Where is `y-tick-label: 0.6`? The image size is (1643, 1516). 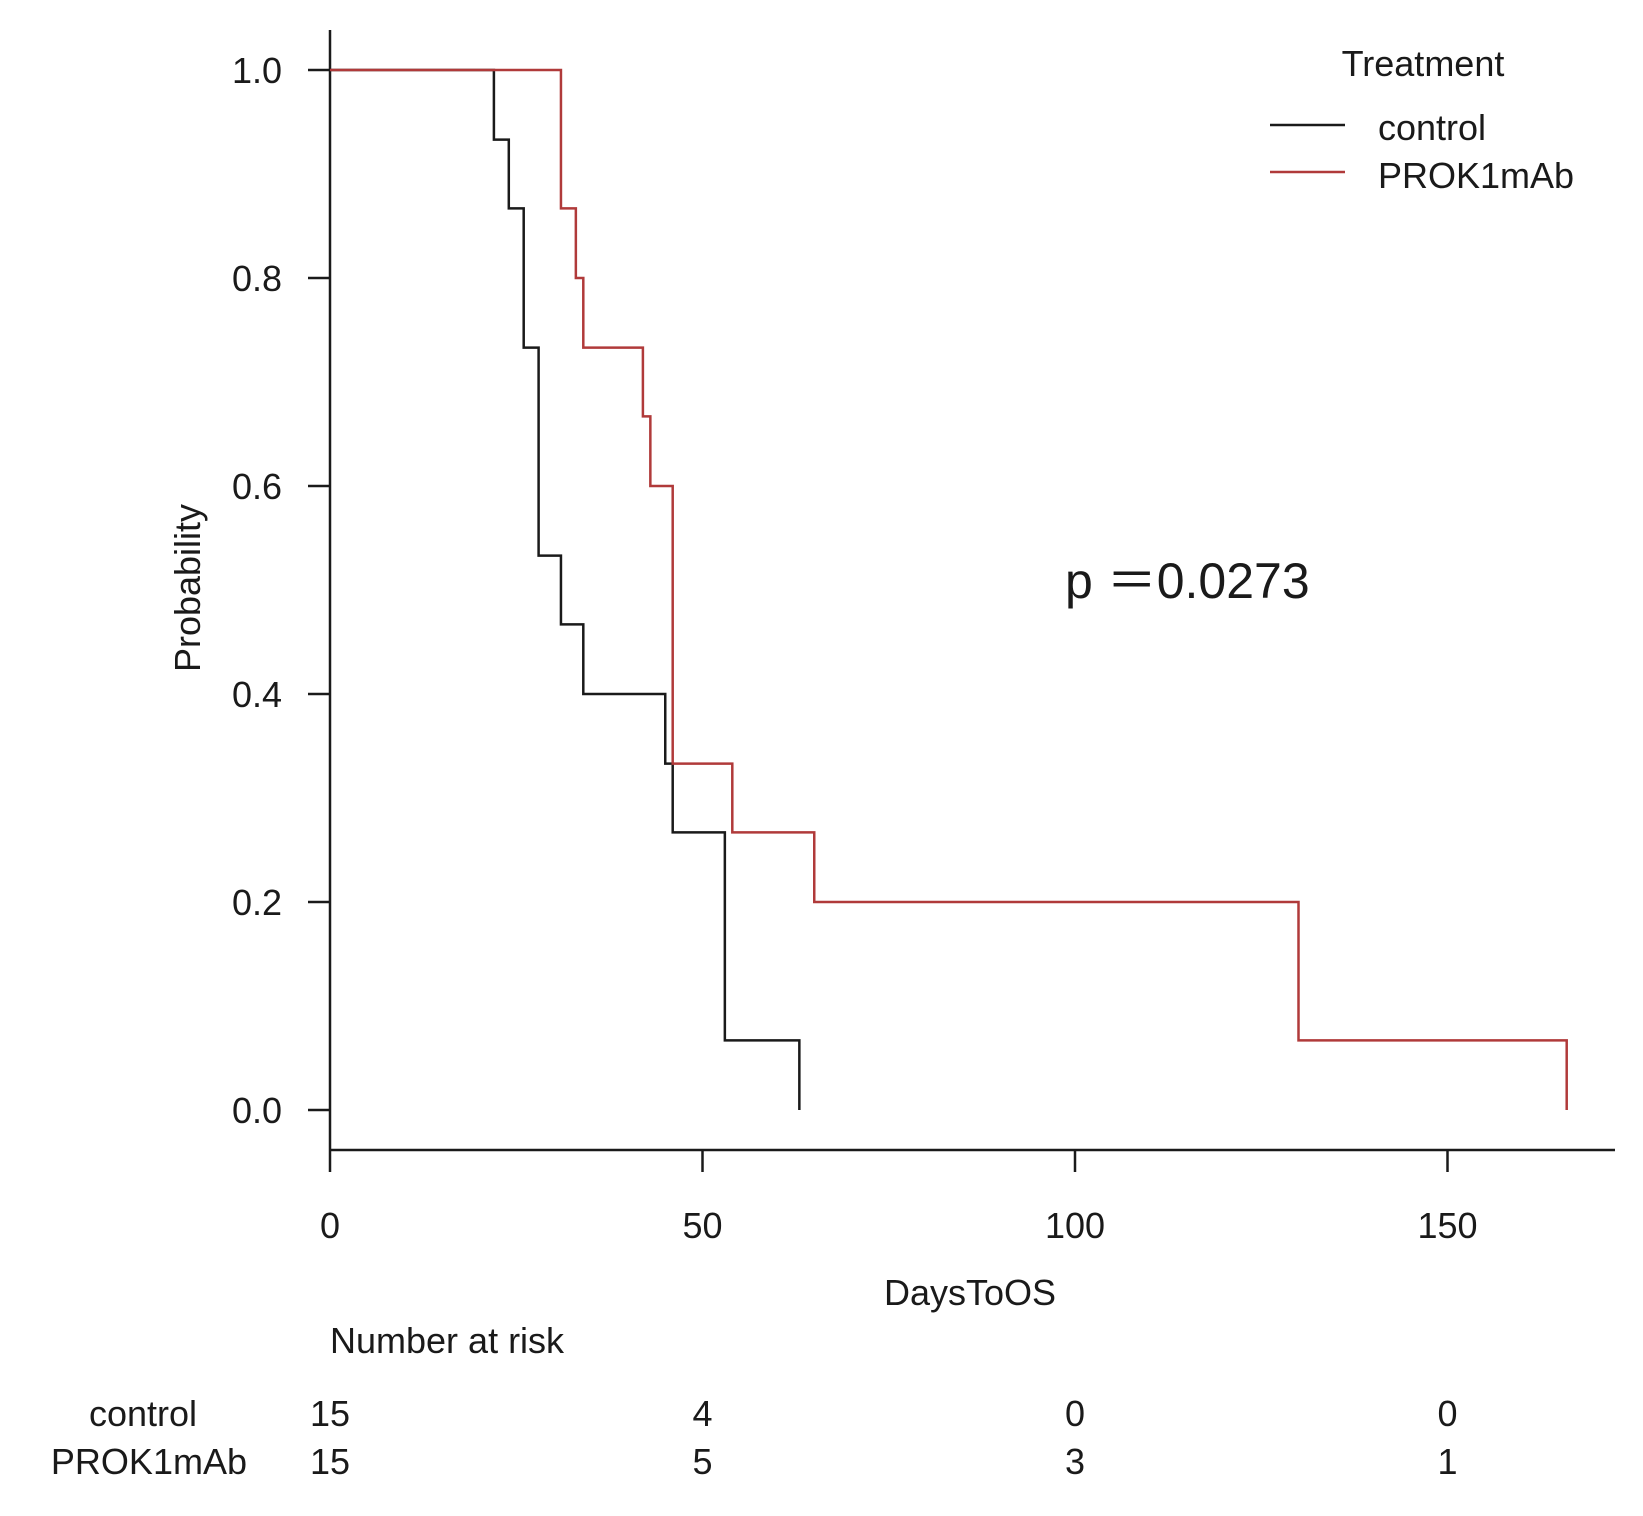 y-tick-label: 0.6 is located at coordinates (257, 486).